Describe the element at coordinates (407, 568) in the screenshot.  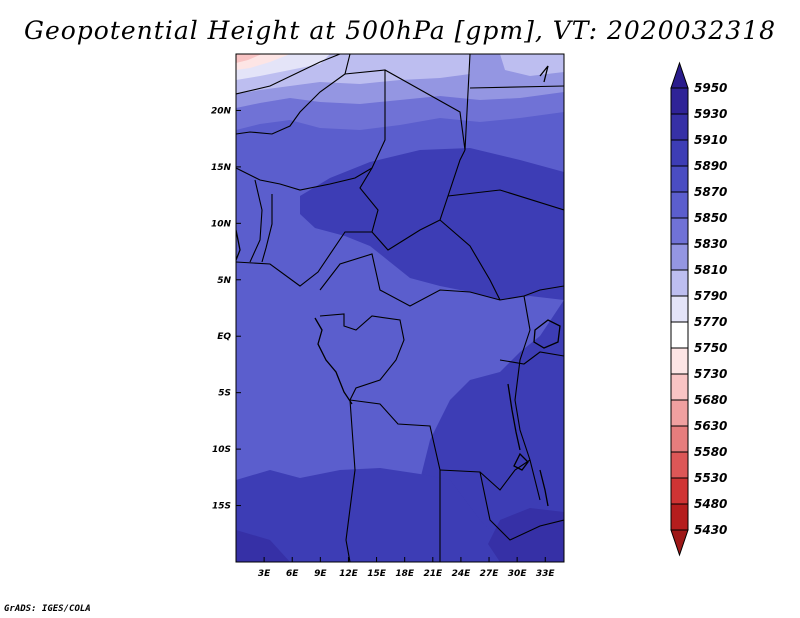
I see `x-axis: 3E 6E 9E 12E 15E 18E 21E 24E 27E 30E 33E` at that location.